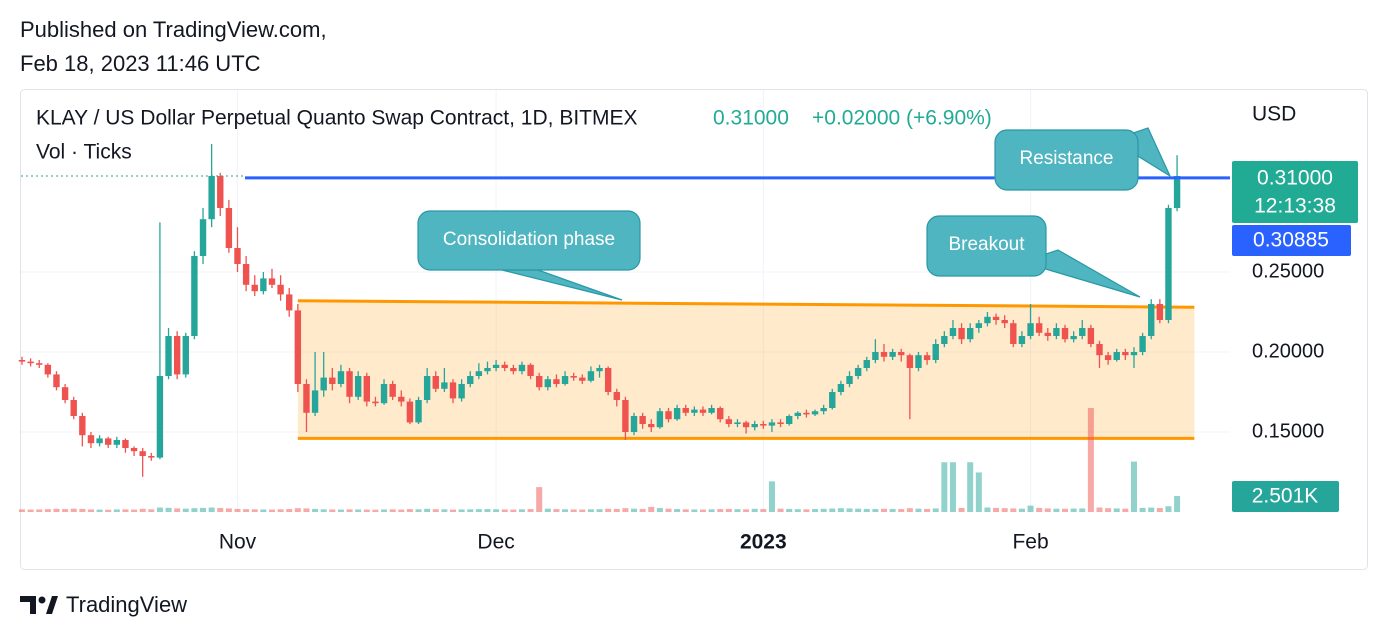 Image resolution: width=1388 pixels, height=640 pixels. I want to click on volume-badge, so click(1285, 496).